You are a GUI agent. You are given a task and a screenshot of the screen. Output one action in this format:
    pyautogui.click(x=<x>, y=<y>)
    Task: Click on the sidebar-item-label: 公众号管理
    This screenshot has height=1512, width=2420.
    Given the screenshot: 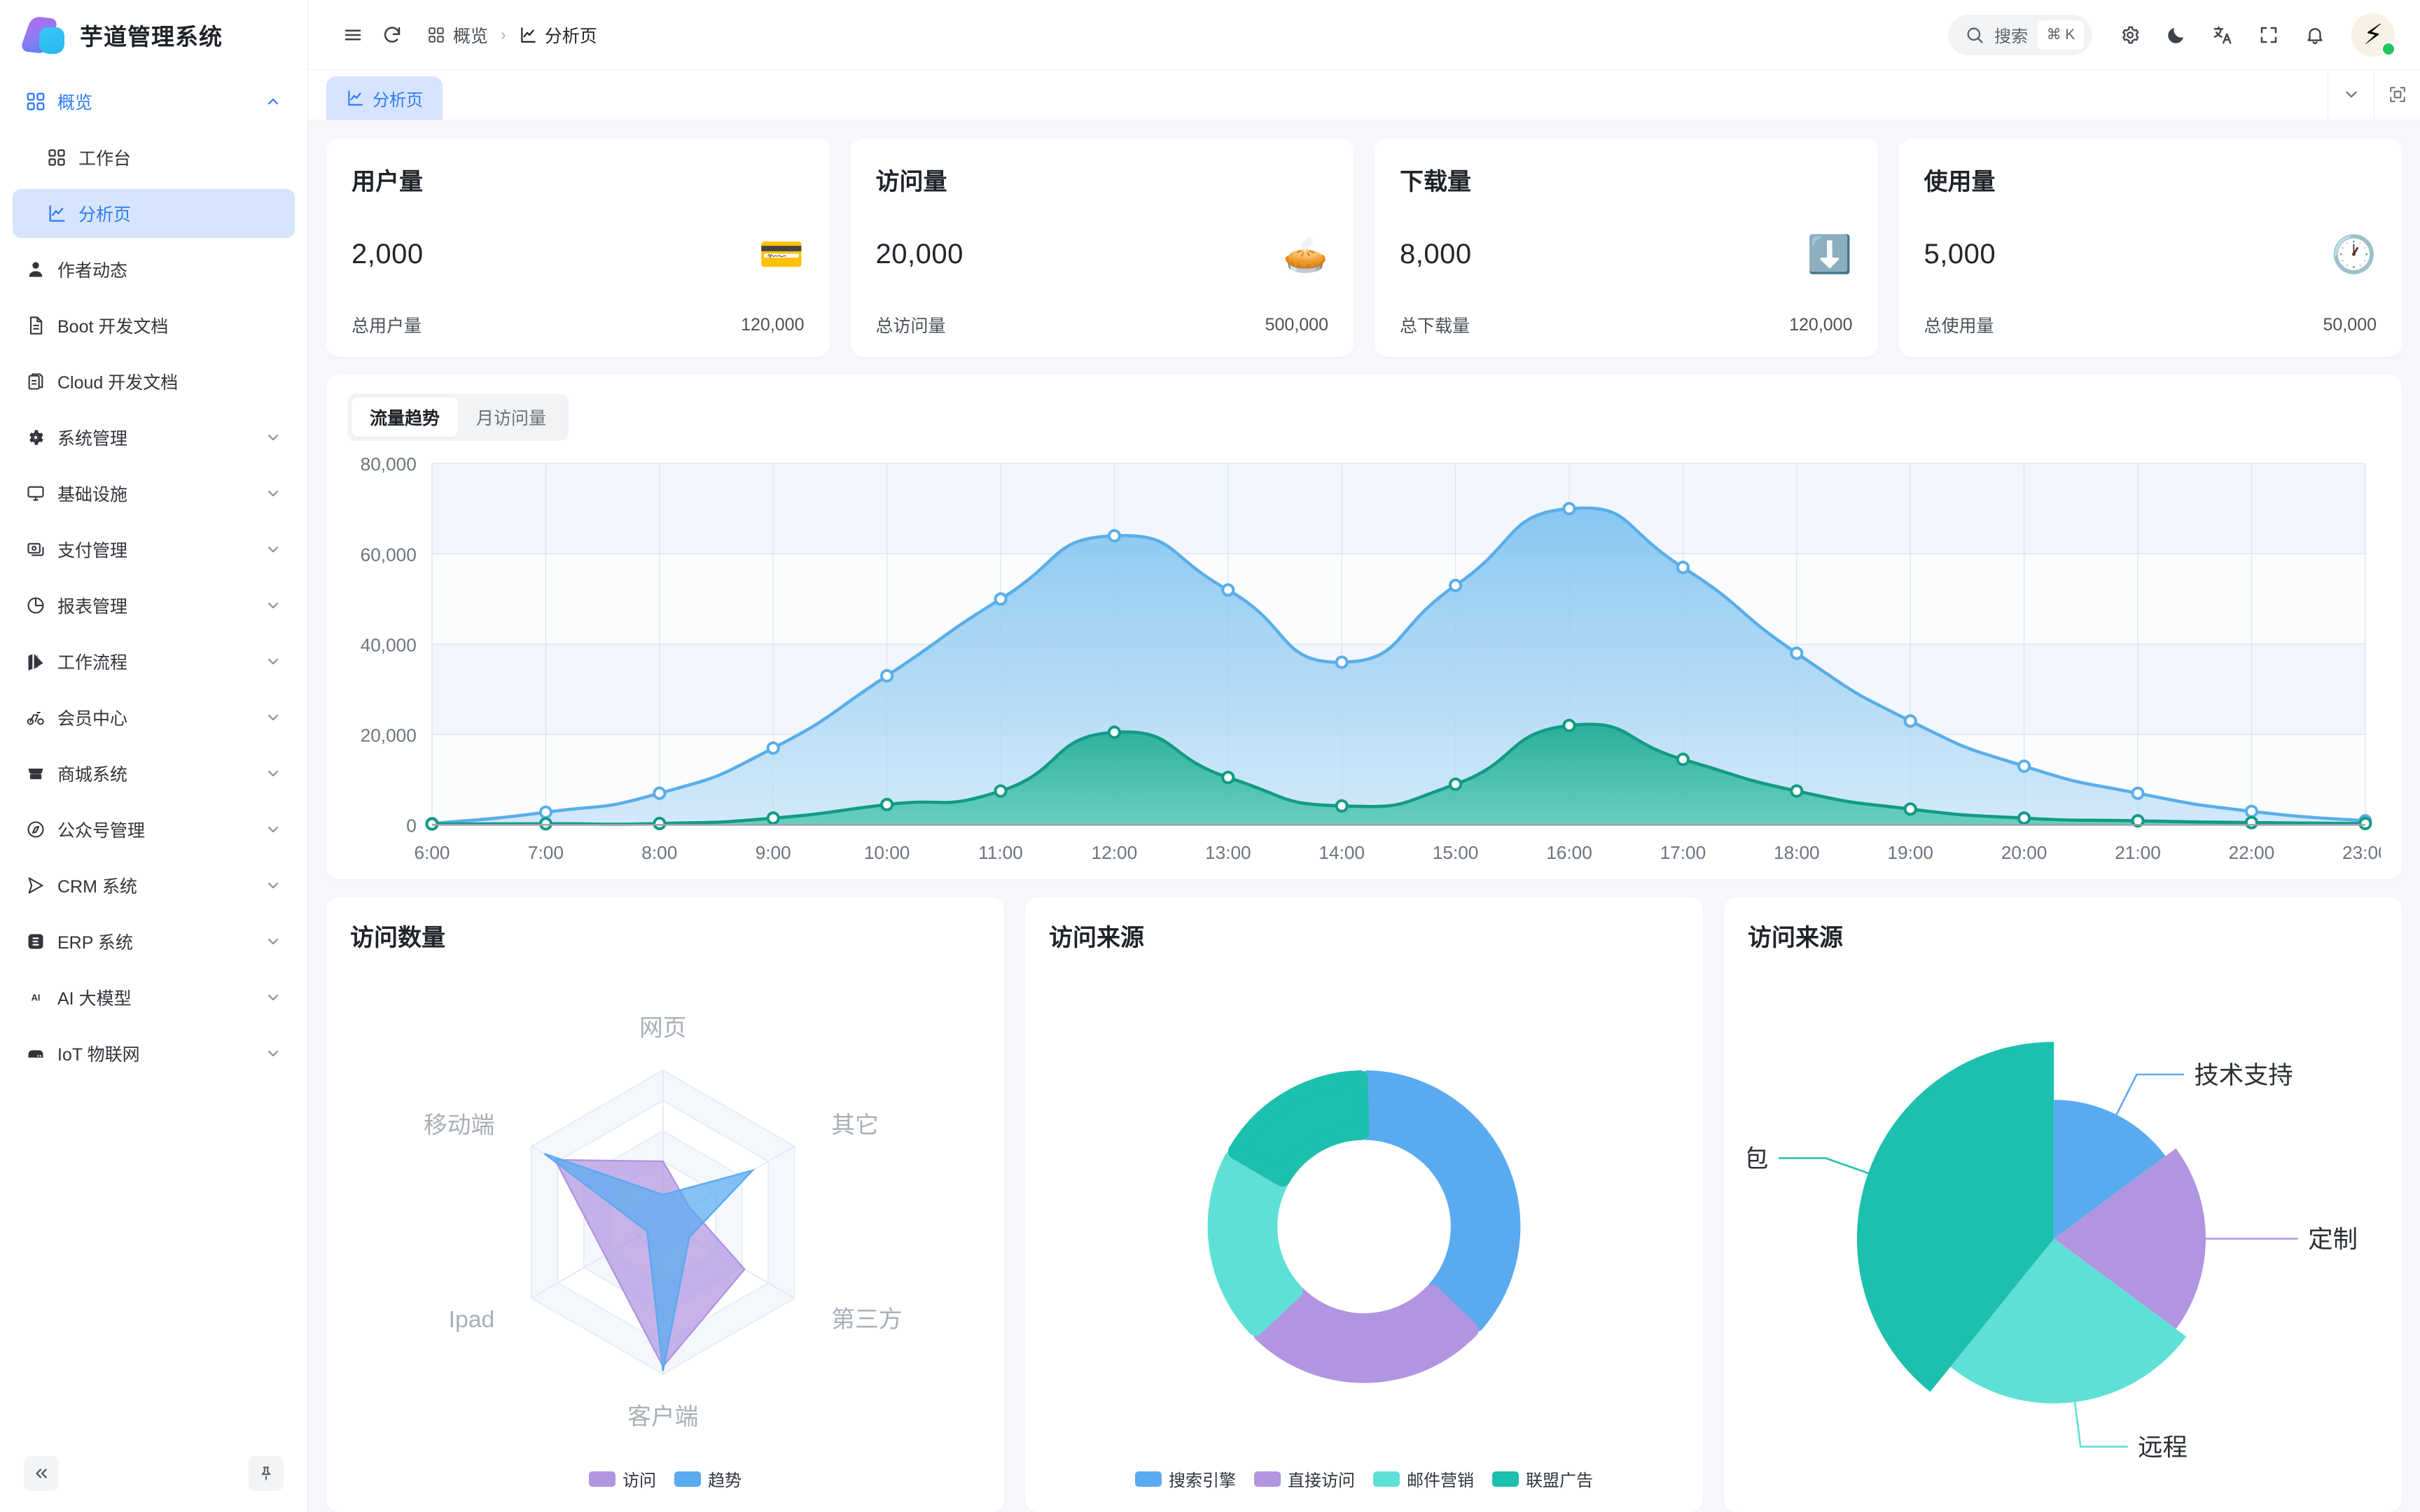 What is the action you would take?
    pyautogui.click(x=101, y=831)
    